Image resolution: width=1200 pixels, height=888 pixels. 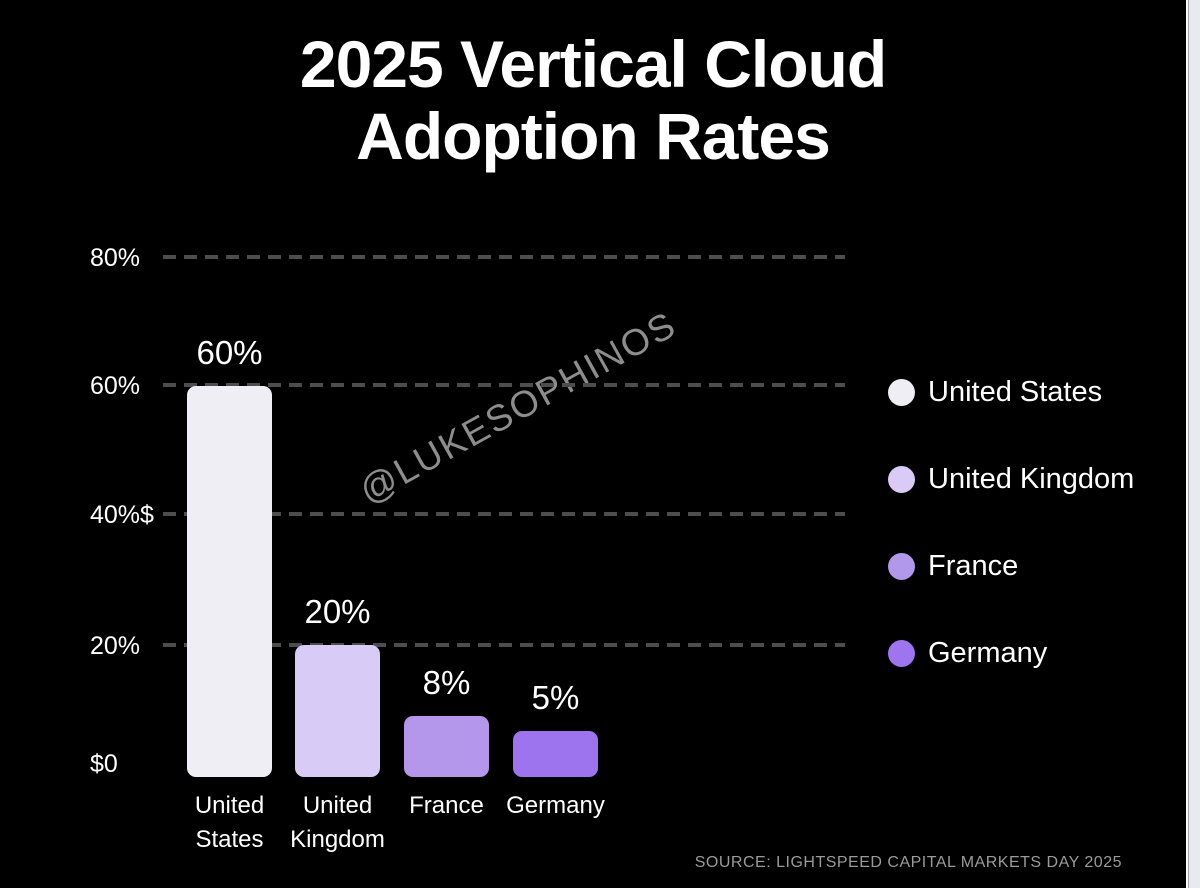 I want to click on bar-group-united-kingdom: 20% United Kingdom, so click(x=337, y=723).